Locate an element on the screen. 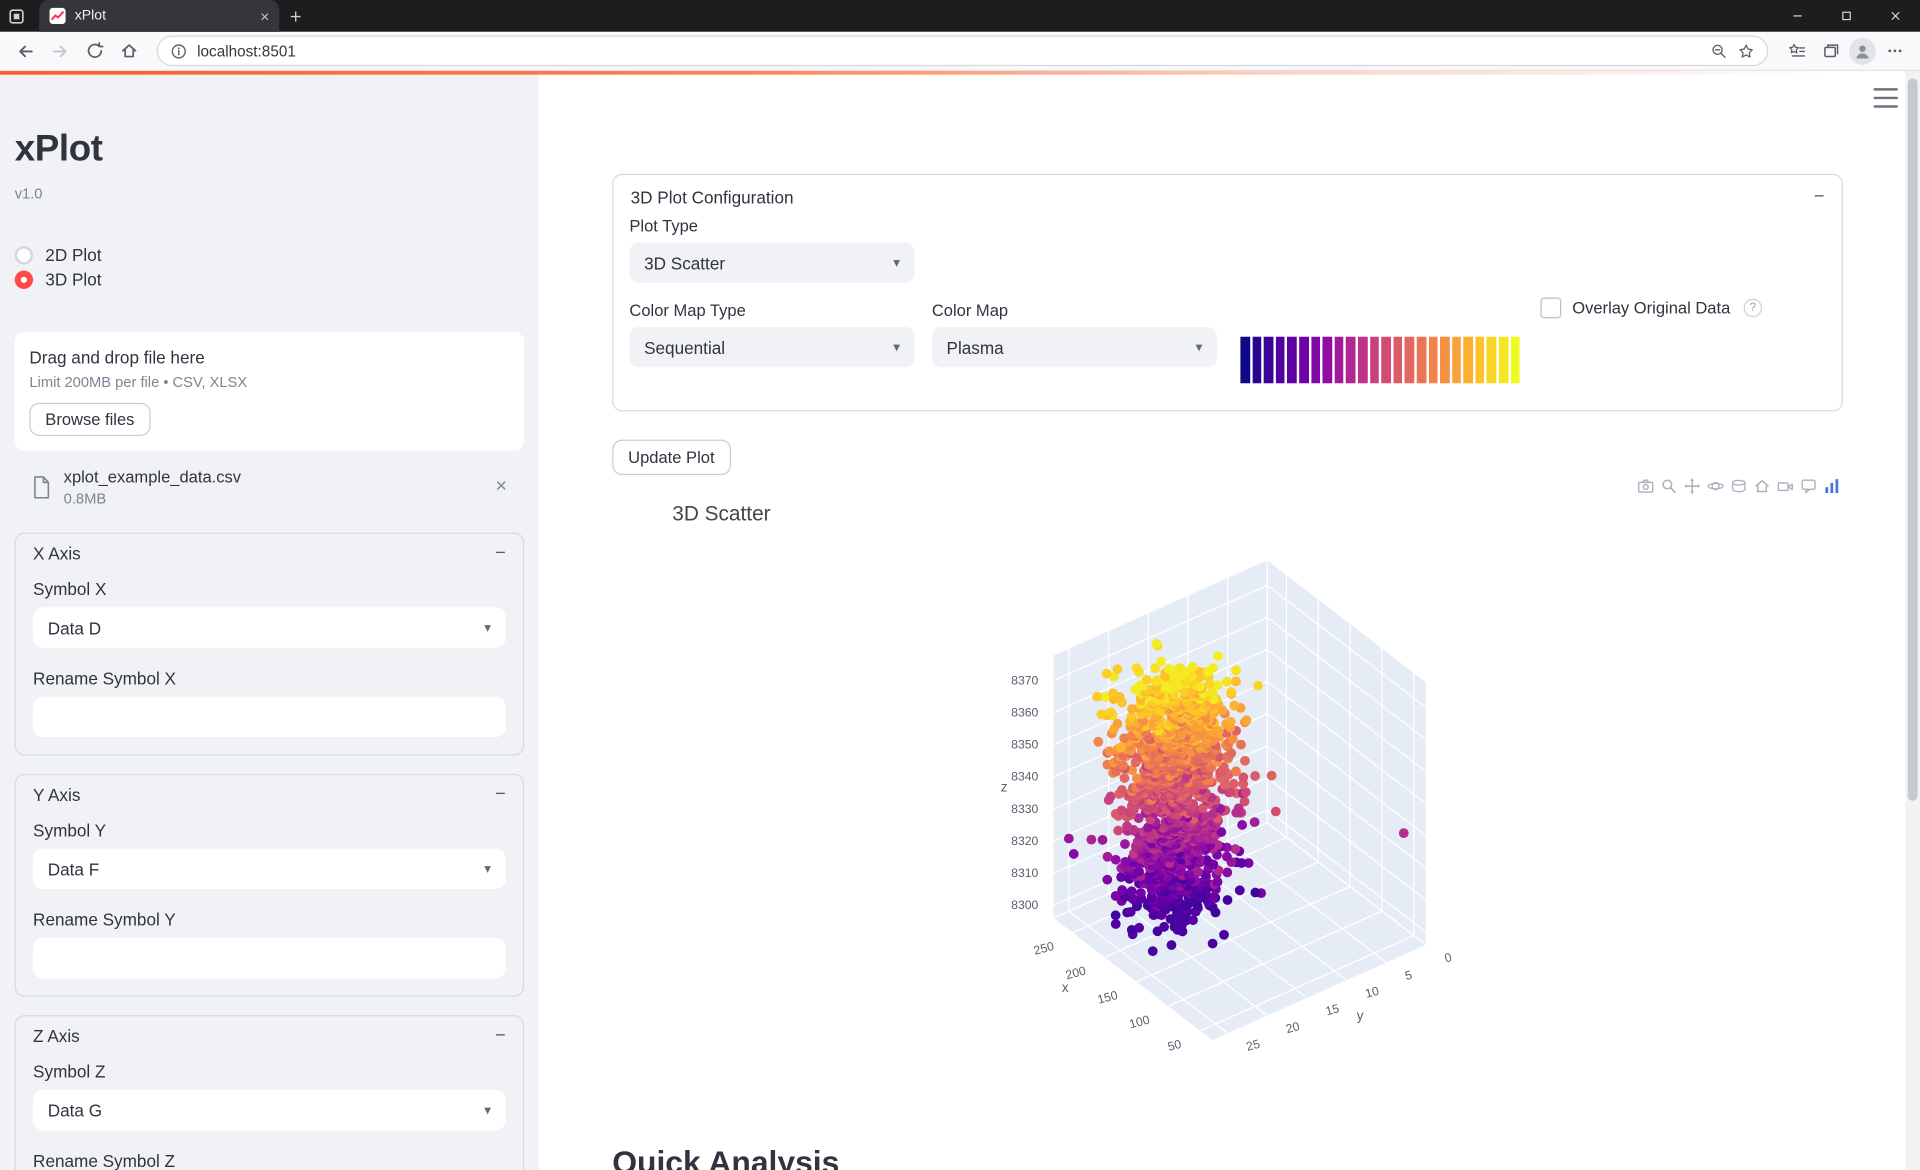  minimize-button is located at coordinates (1797, 16).